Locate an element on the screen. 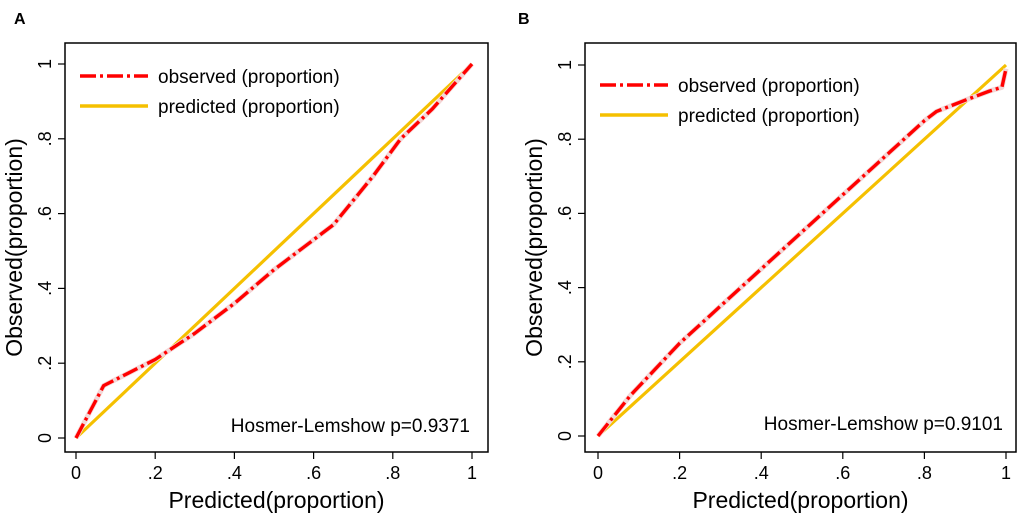 This screenshot has width=1021, height=517. hosmer-lemshow-annotation: Hosmer-Lemshow p=0.9371 is located at coordinates (350, 426).